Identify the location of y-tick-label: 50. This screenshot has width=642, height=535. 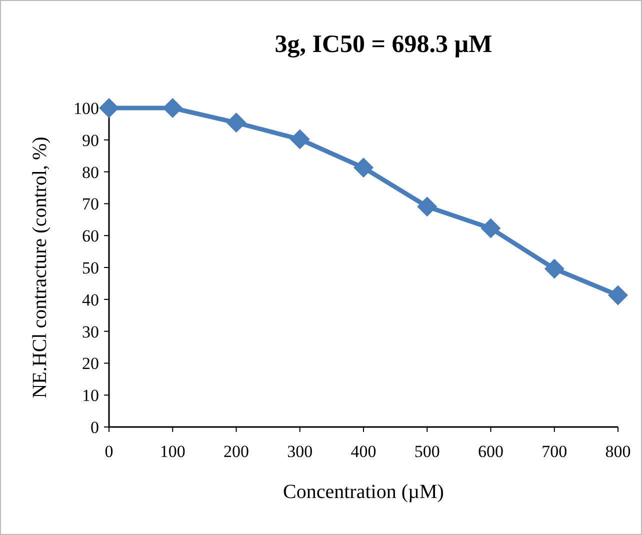
(90, 268).